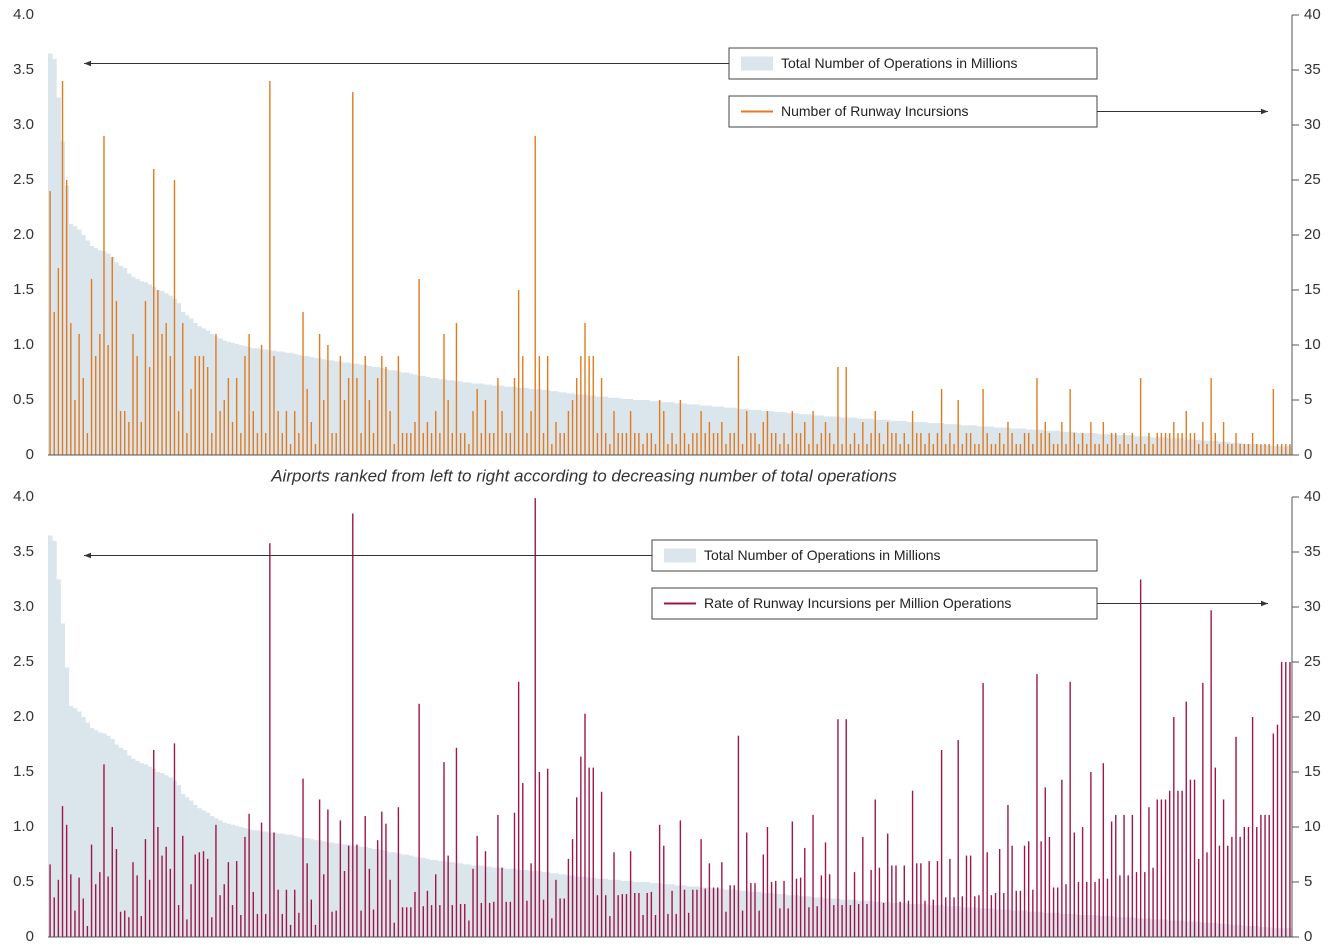  Describe the element at coordinates (23, 716) in the screenshot. I see `y-tick-label: 2.0` at that location.